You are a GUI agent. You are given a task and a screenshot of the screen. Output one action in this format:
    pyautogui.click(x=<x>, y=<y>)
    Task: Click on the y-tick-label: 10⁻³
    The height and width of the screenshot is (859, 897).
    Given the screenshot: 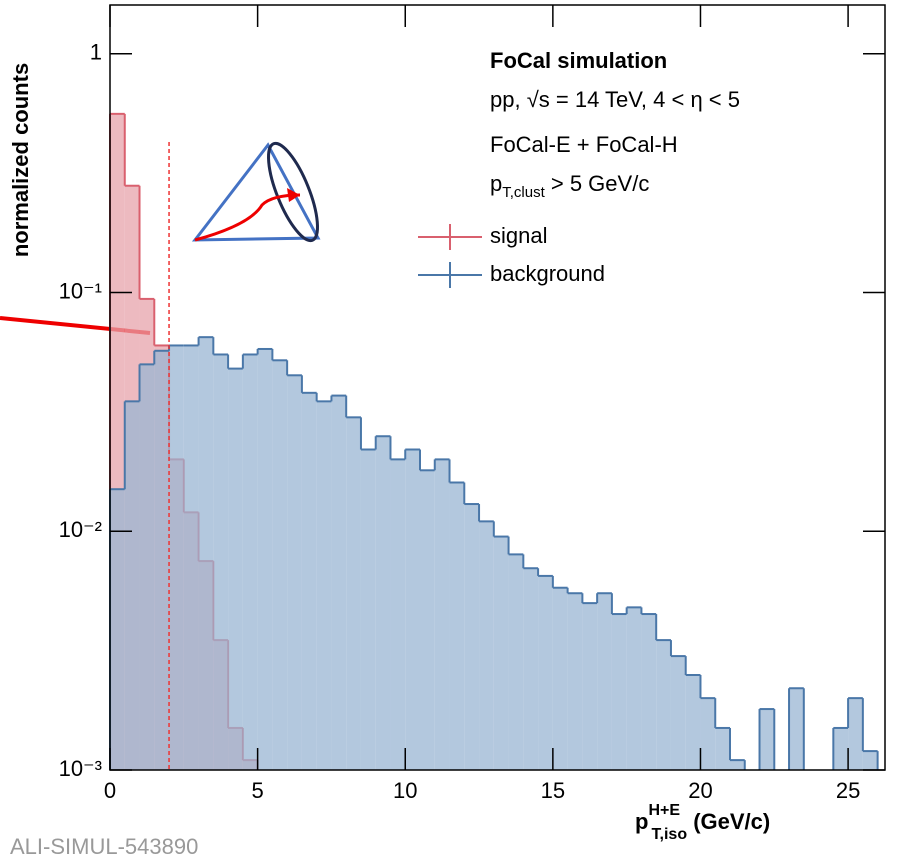 What is the action you would take?
    pyautogui.click(x=80, y=768)
    